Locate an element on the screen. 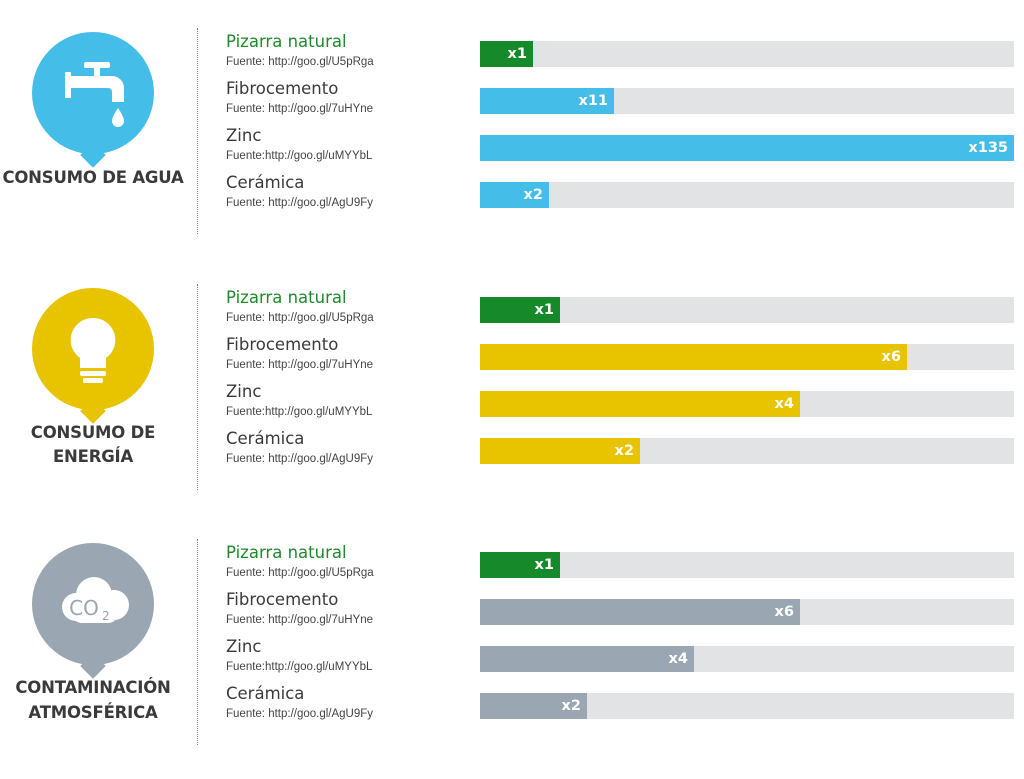 The width and height of the screenshot is (1024, 779). lightbulb-icon is located at coordinates (93, 350).